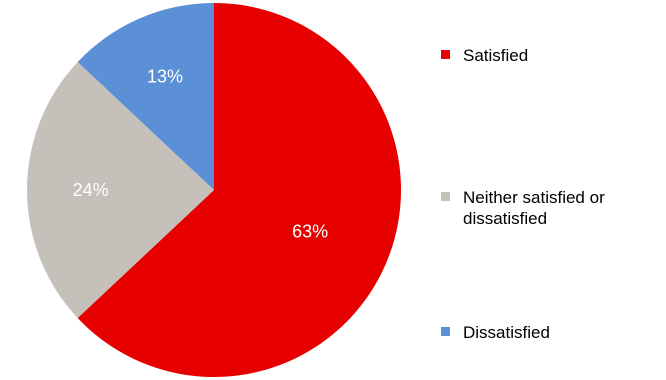 The image size is (666, 380). What do you see at coordinates (534, 208) in the screenshot?
I see `legend-label-neither: Neither satisfied or dissatisfied` at bounding box center [534, 208].